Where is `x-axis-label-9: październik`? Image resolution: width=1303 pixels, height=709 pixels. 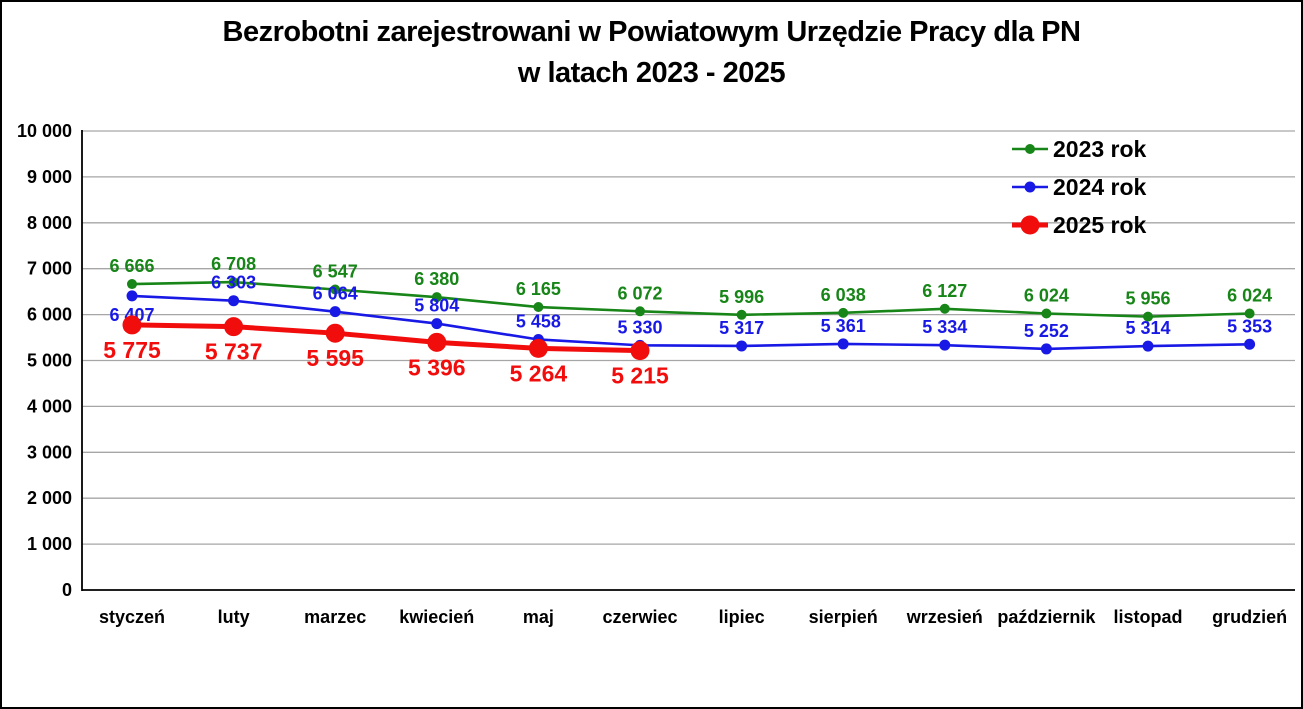 x-axis-label-9: październik is located at coordinates (1046, 617).